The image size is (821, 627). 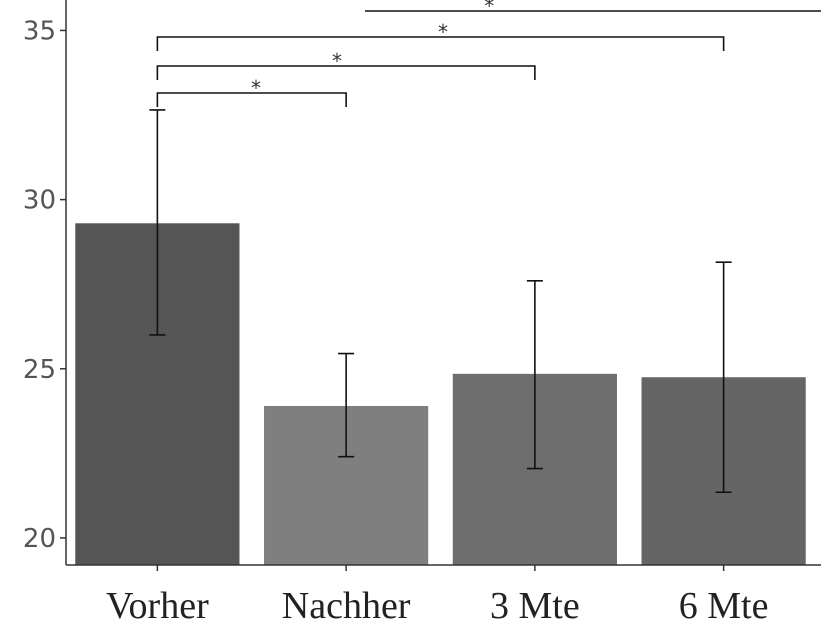 What do you see at coordinates (488, 53) in the screenshot?
I see `significance-layer: * * * *` at bounding box center [488, 53].